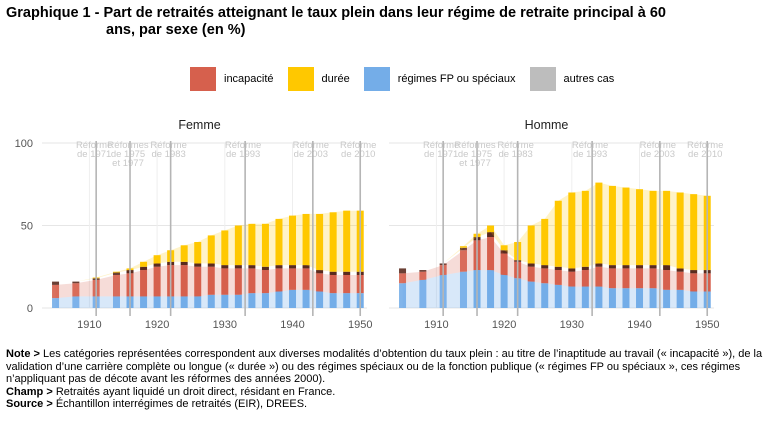 This screenshot has height=421, width=777. I want to click on legend-label-duree: durée, so click(335, 79).